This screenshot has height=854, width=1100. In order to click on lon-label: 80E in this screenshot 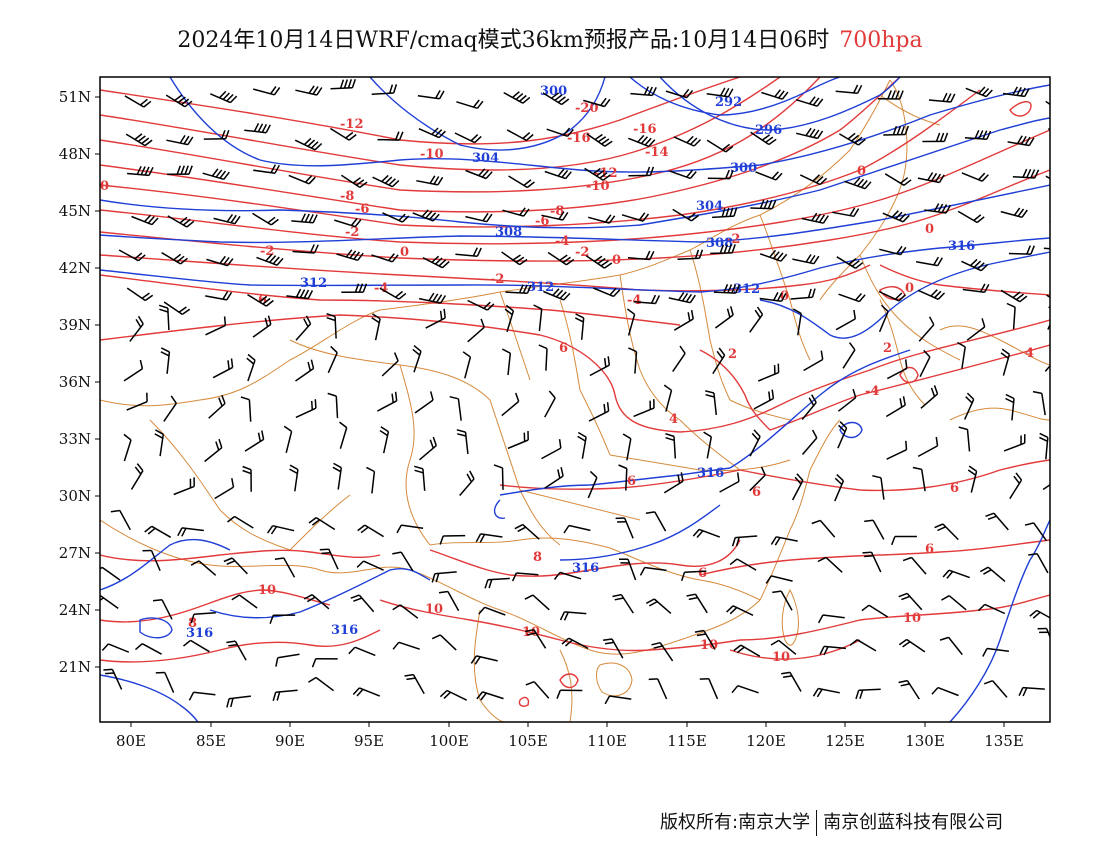, I will do `click(131, 741)`.